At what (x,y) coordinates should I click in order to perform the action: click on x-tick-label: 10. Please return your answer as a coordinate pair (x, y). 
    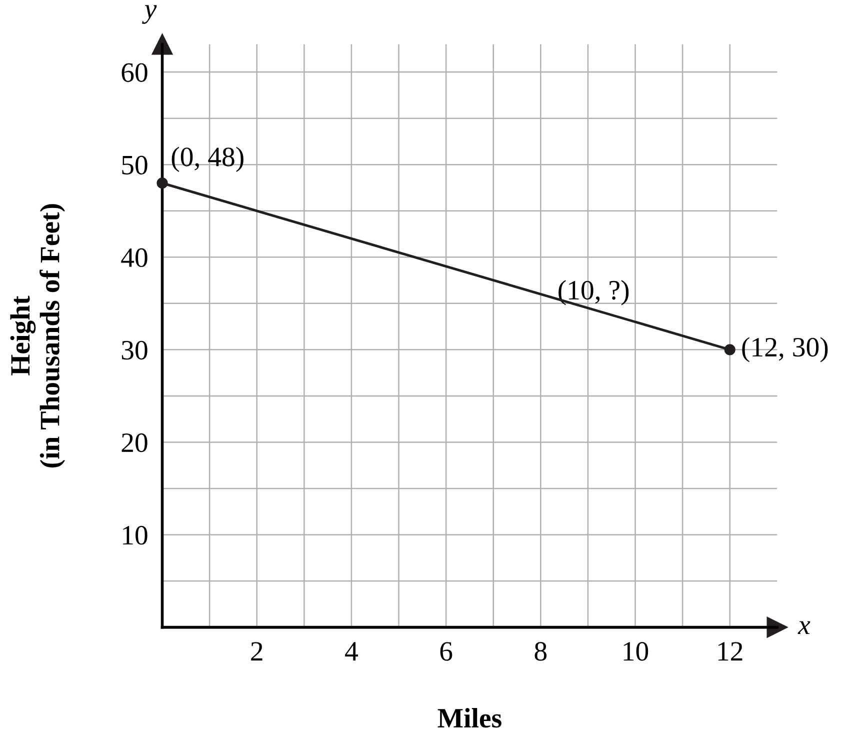
    Looking at the image, I should click on (636, 651).